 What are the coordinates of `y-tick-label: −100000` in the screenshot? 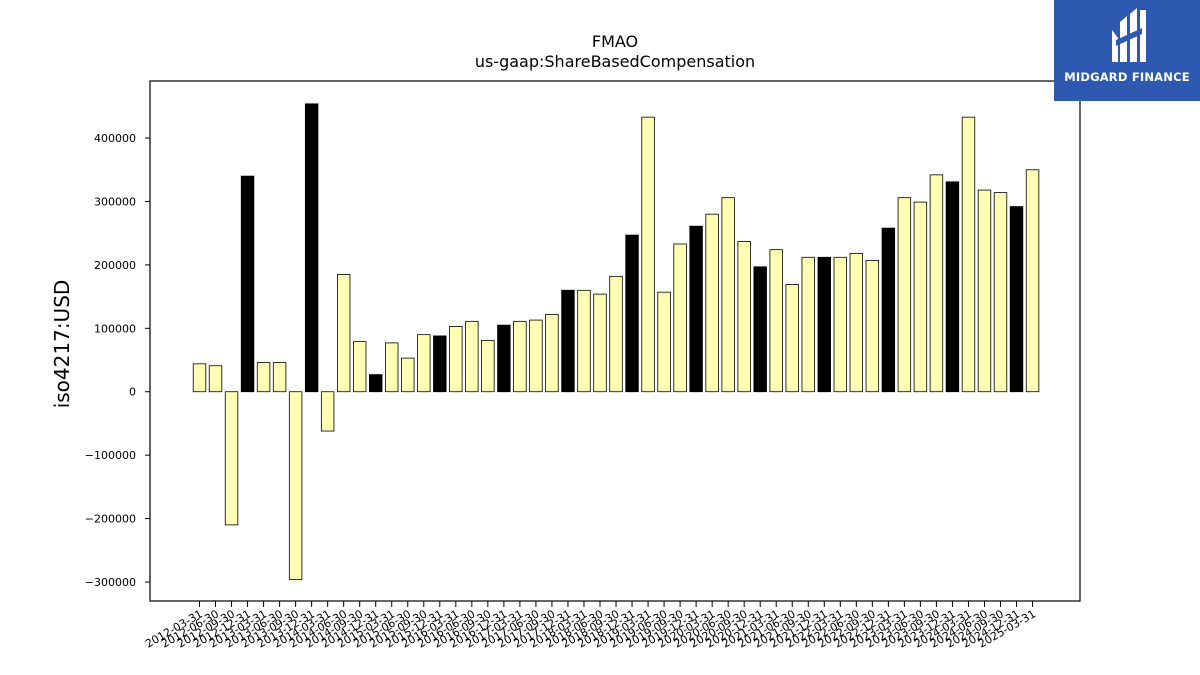 It's located at (110, 455).